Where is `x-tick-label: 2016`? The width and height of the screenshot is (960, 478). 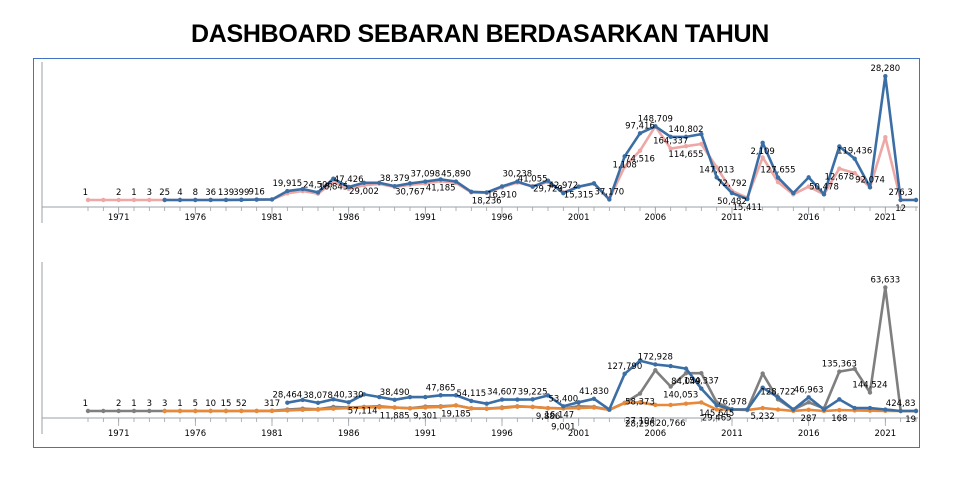
x-tick-label: 2016 is located at coordinates (809, 218).